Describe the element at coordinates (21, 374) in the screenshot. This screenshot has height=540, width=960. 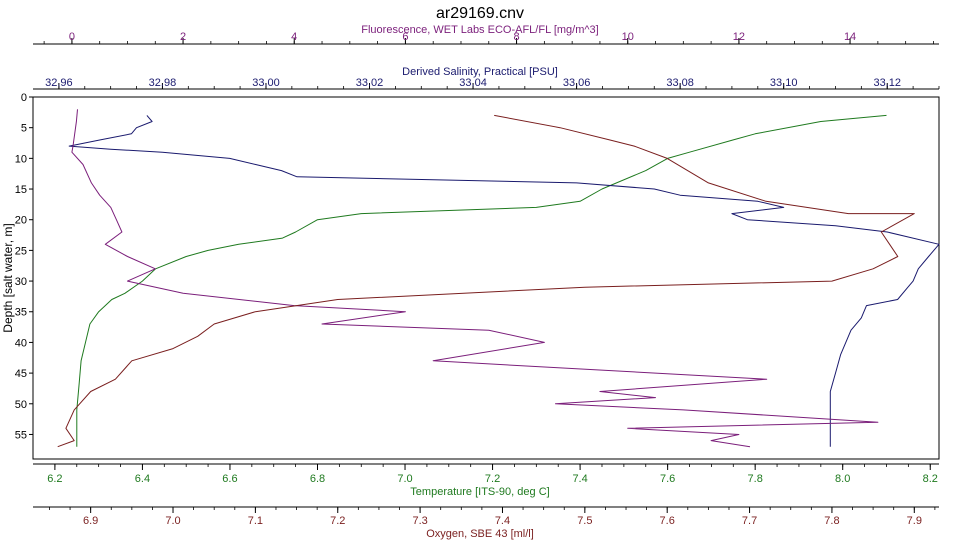
I see `y-tick-label: 45` at that location.